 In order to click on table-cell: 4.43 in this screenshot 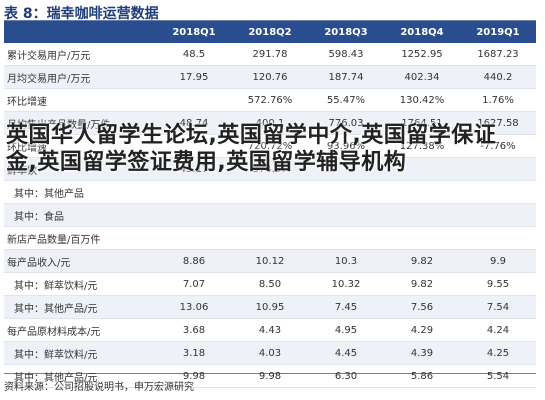, I will do `click(270, 330)`.